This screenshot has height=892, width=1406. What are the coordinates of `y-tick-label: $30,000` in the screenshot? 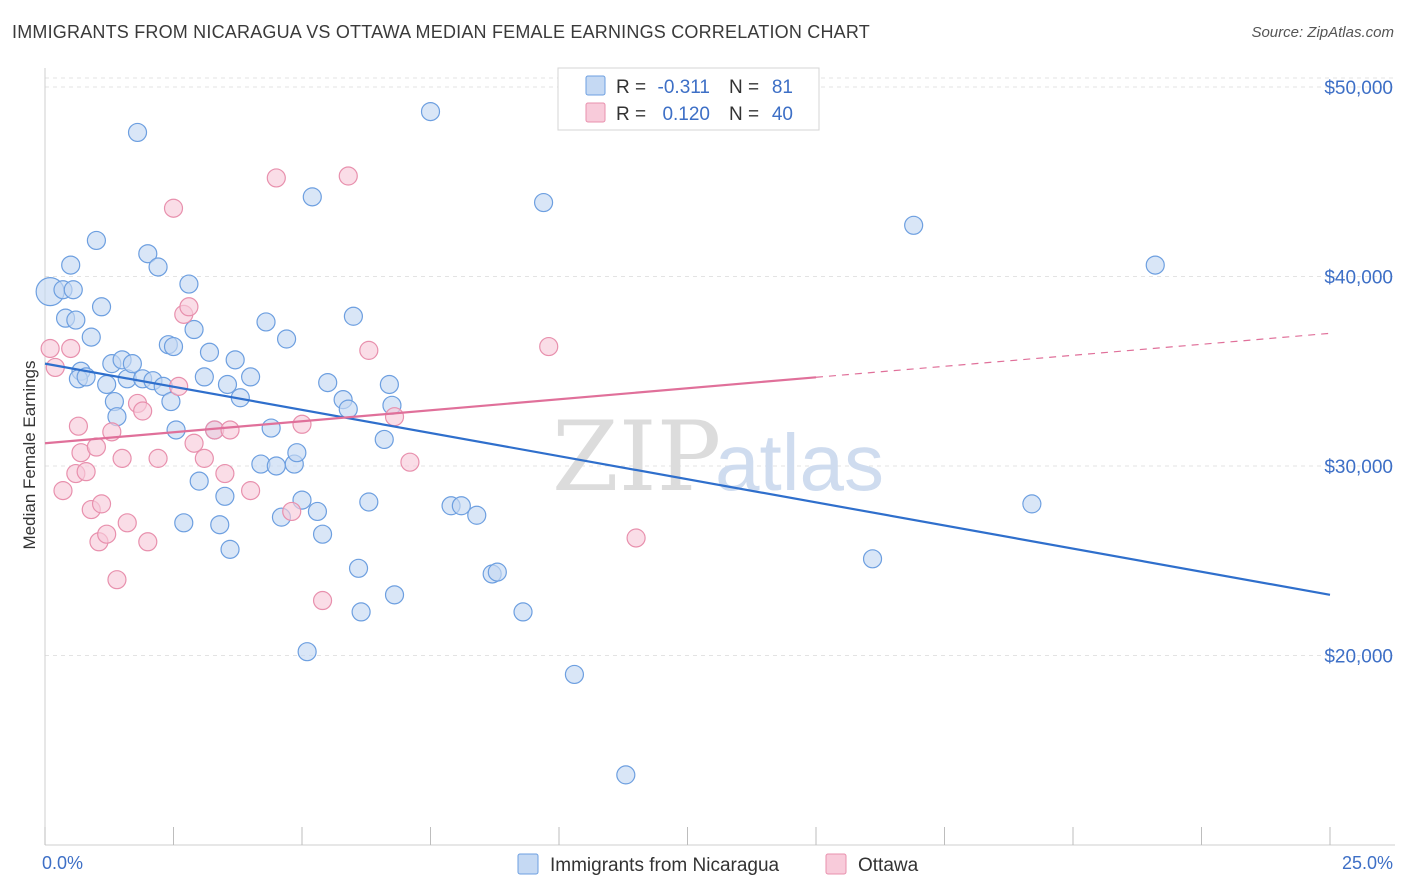 It's located at (1358, 467).